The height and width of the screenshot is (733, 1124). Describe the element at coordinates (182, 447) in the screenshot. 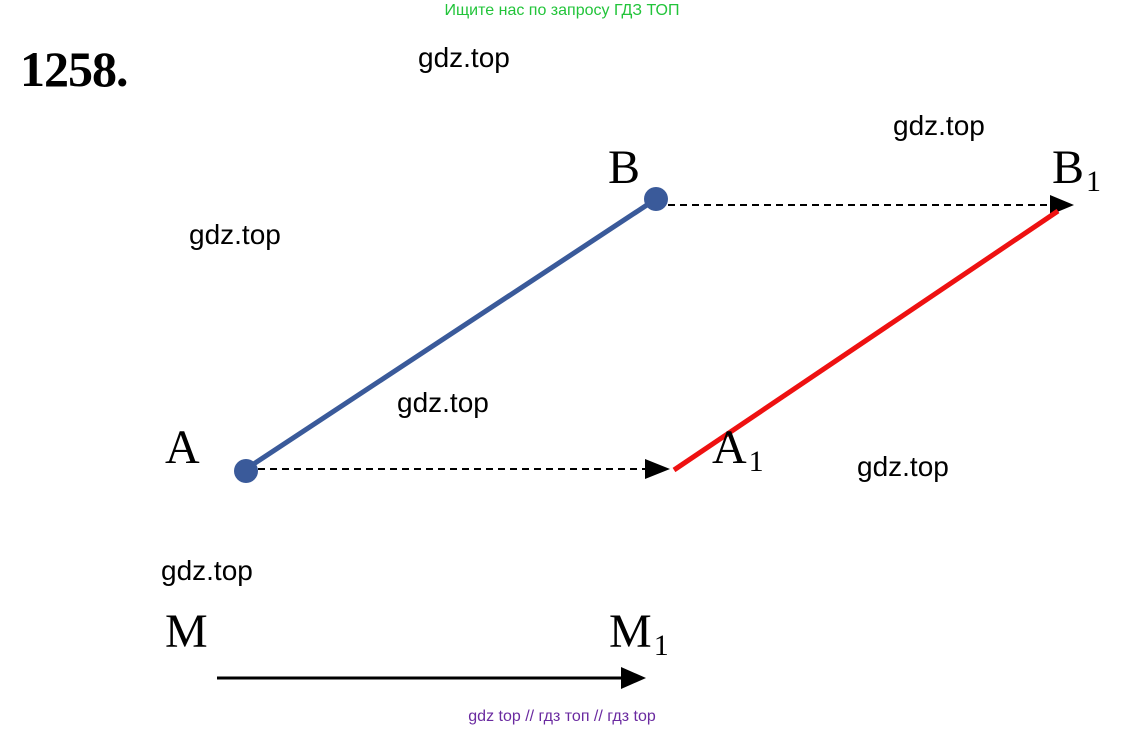

I see `label-point-A: A` at that location.